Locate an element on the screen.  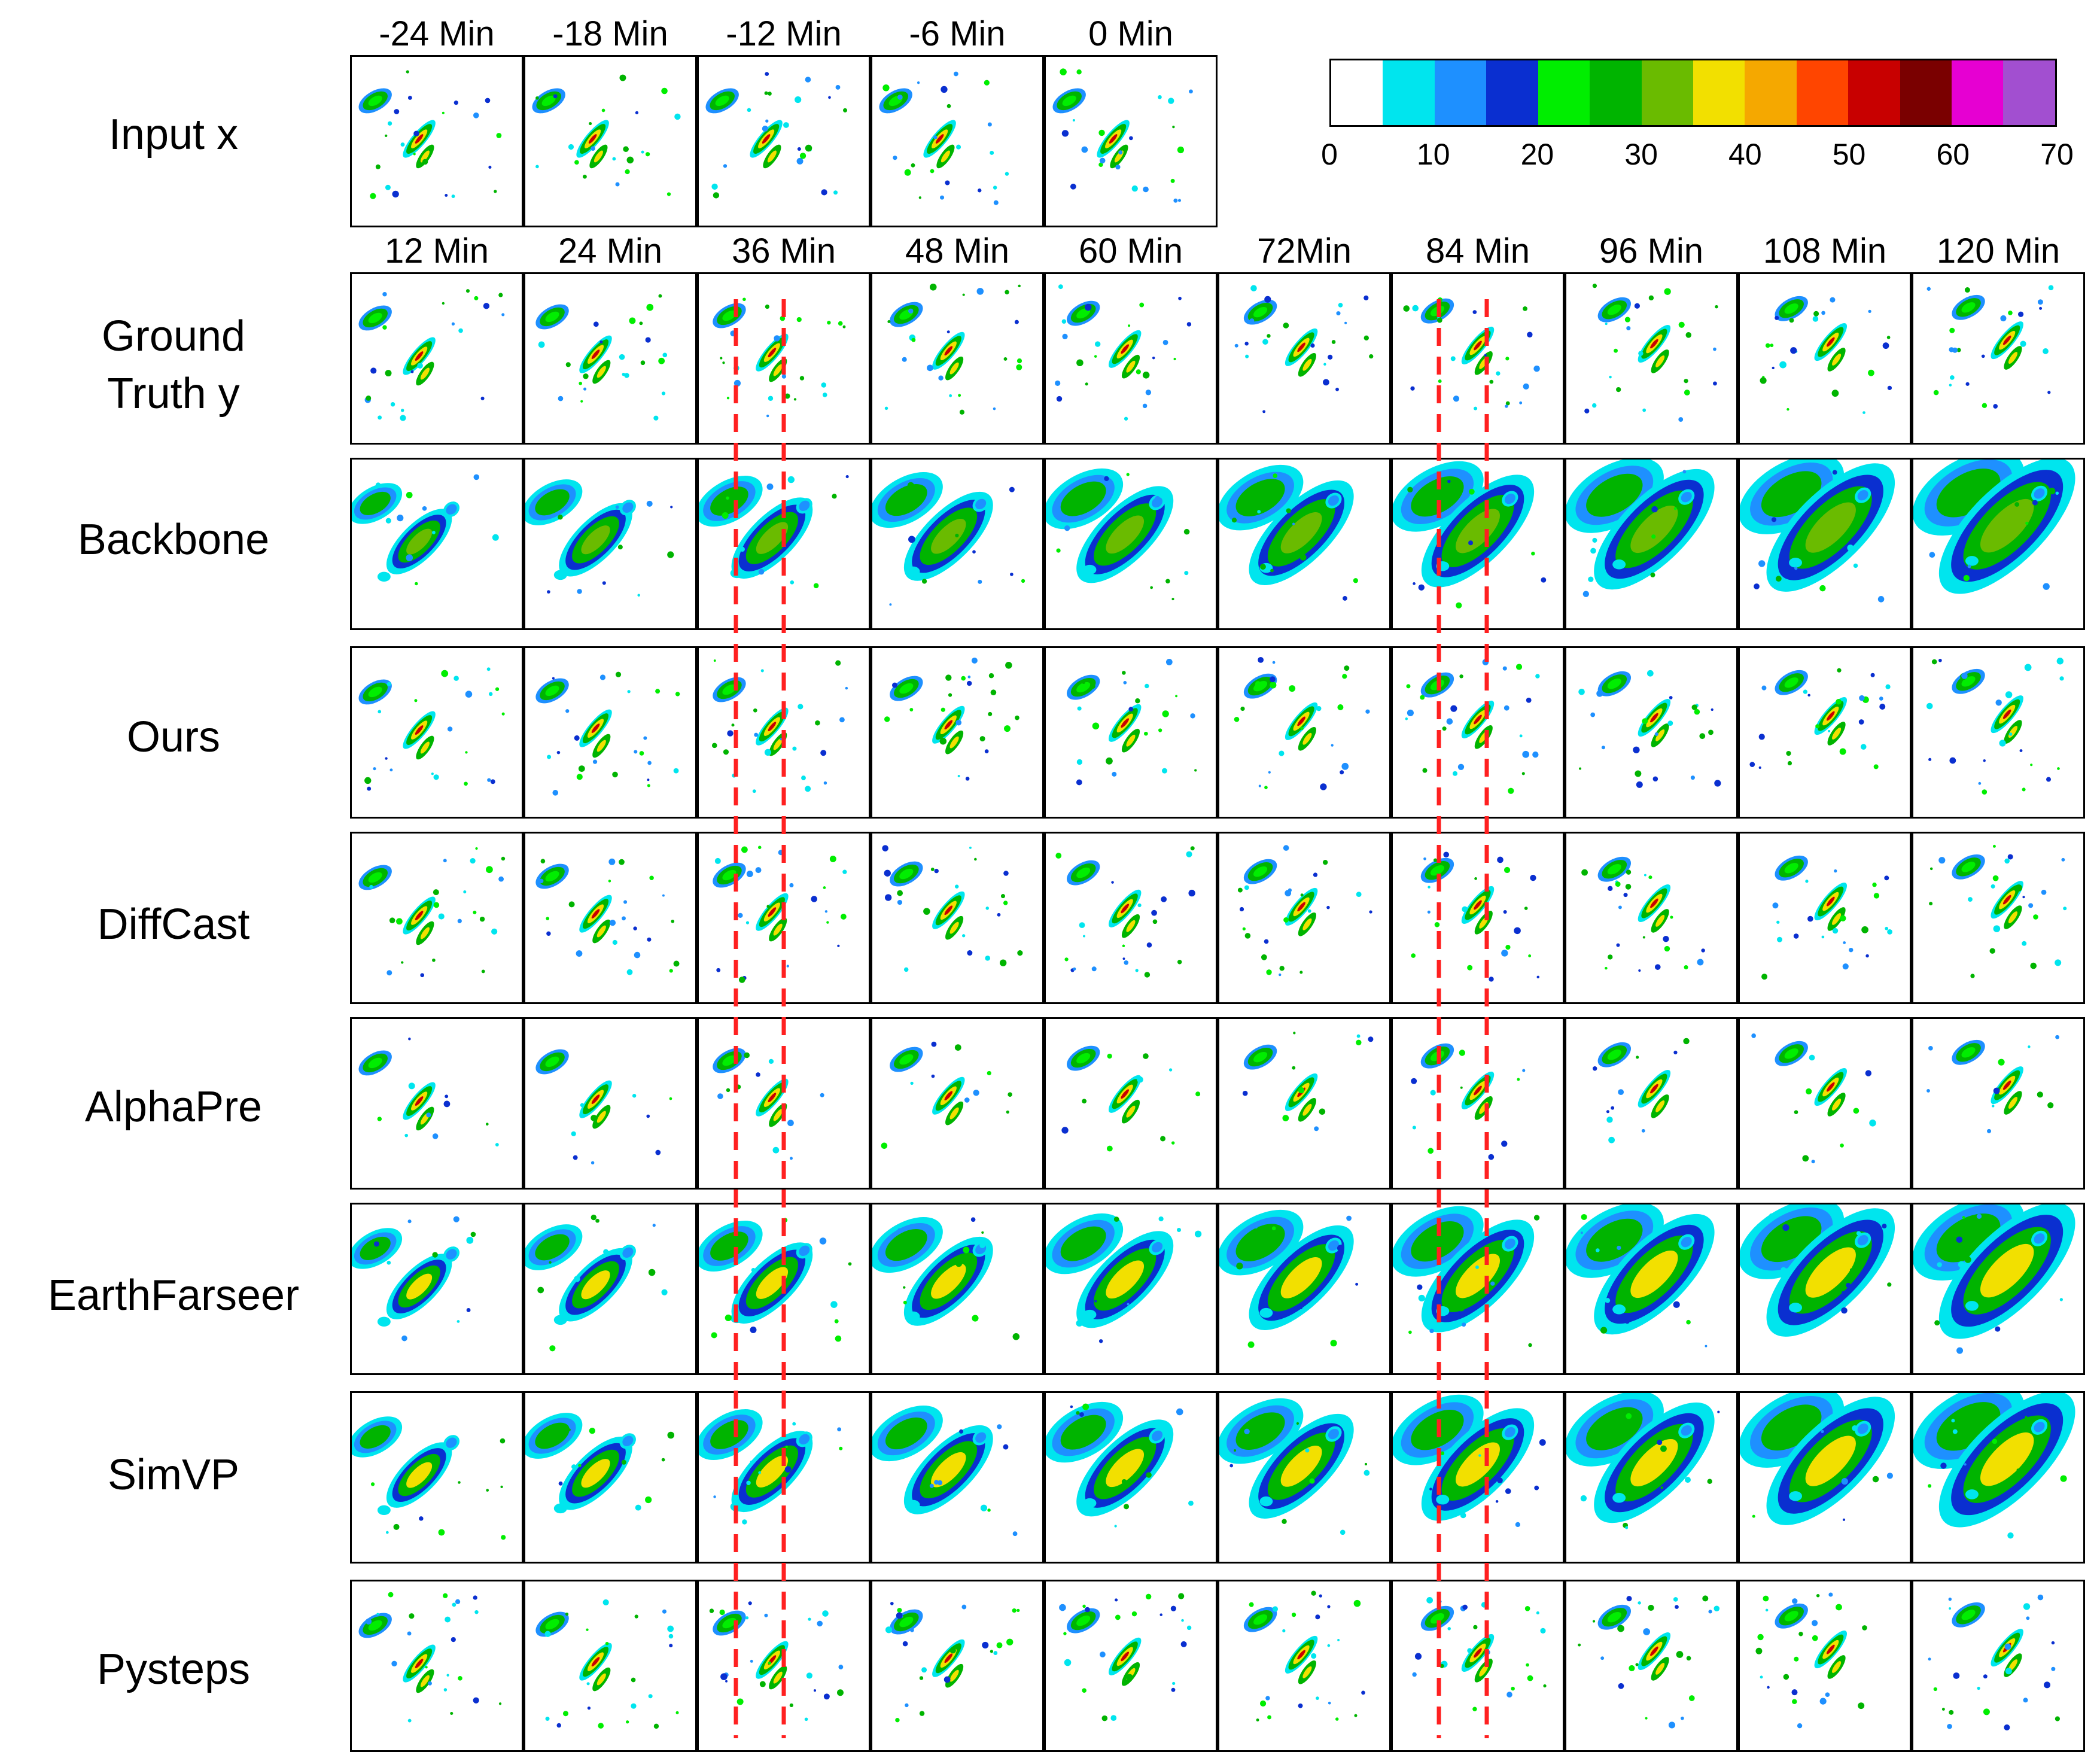
input-time-label: -12 Min is located at coordinates (784, 33).